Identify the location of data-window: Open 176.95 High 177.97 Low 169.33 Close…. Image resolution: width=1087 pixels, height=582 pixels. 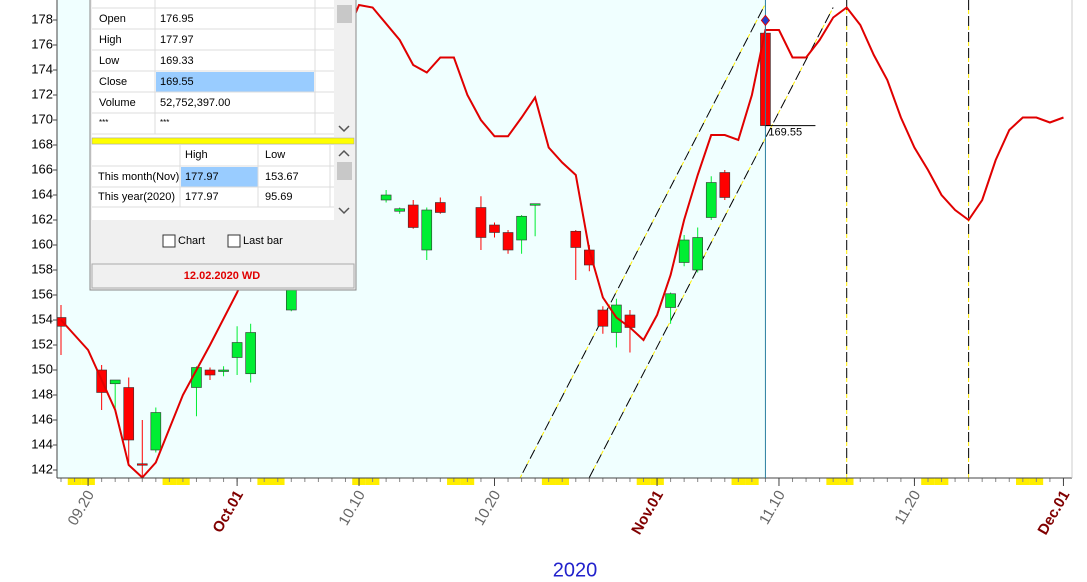
(223, 145).